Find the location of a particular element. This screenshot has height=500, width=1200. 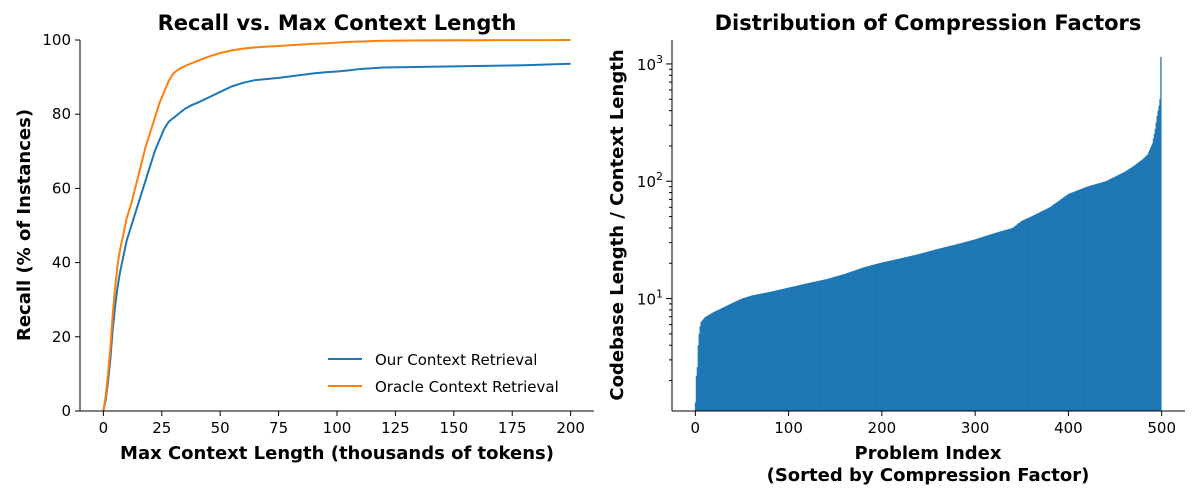

legend-label-our-retrieval: Our Context Retrieval is located at coordinates (456, 360).